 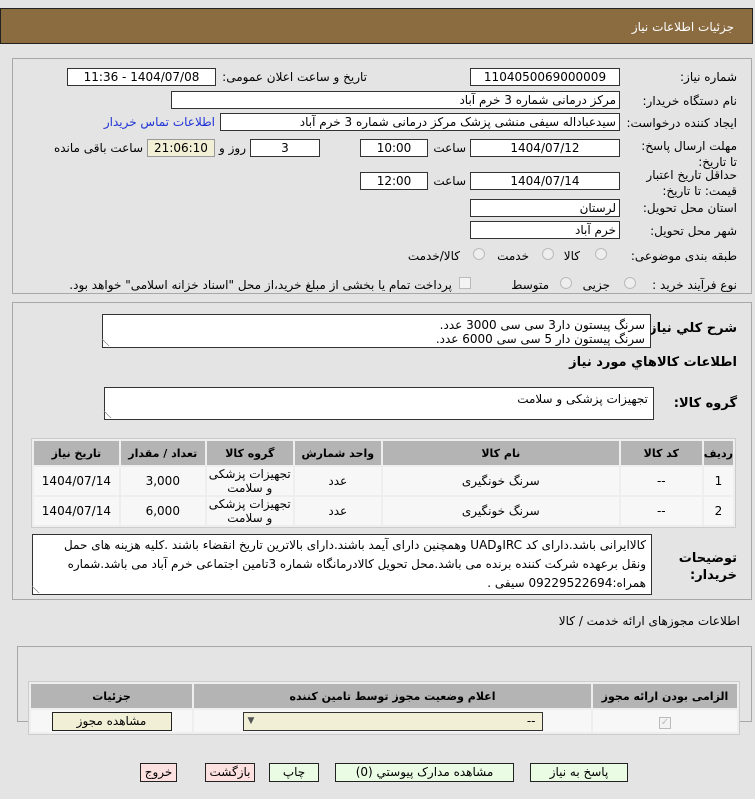 What do you see at coordinates (690, 328) in the screenshot?
I see `summary-label: شرح کلي نیاز:` at bounding box center [690, 328].